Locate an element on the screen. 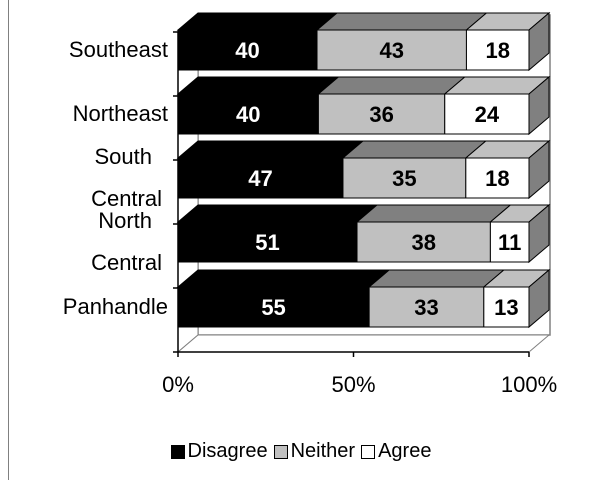 Image resolution: width=602 pixels, height=480 pixels. data-label-disagree: 51 is located at coordinates (267, 242).